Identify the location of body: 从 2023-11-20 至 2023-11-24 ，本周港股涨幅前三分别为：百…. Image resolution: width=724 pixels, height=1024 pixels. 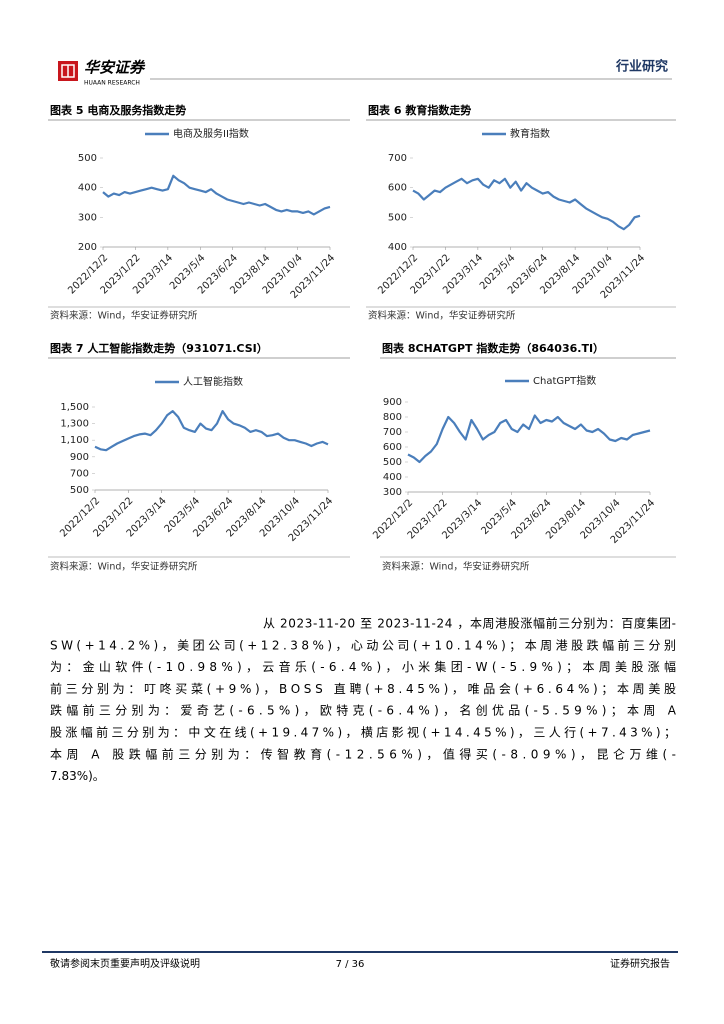
(363, 700).